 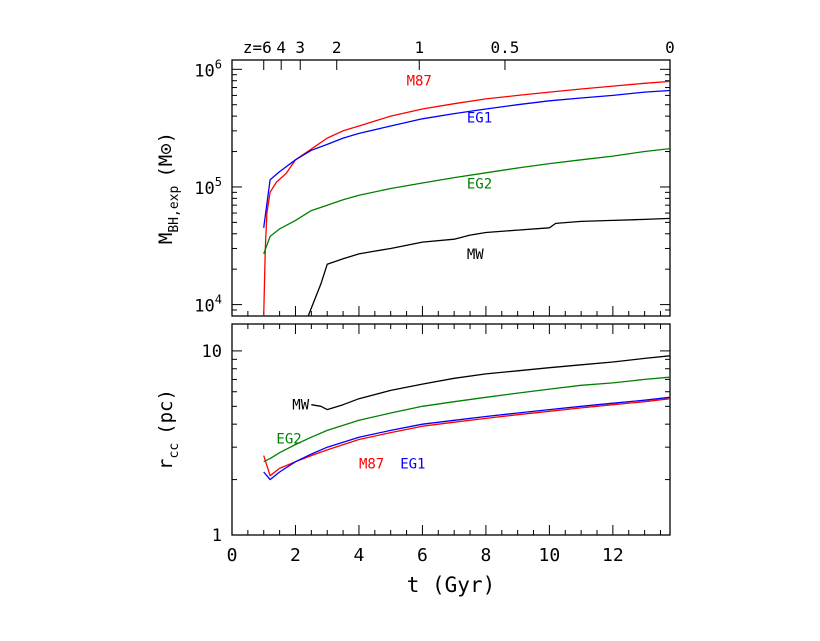 What do you see at coordinates (300, 47) in the screenshot?
I see `redshift-tick-label: 3` at bounding box center [300, 47].